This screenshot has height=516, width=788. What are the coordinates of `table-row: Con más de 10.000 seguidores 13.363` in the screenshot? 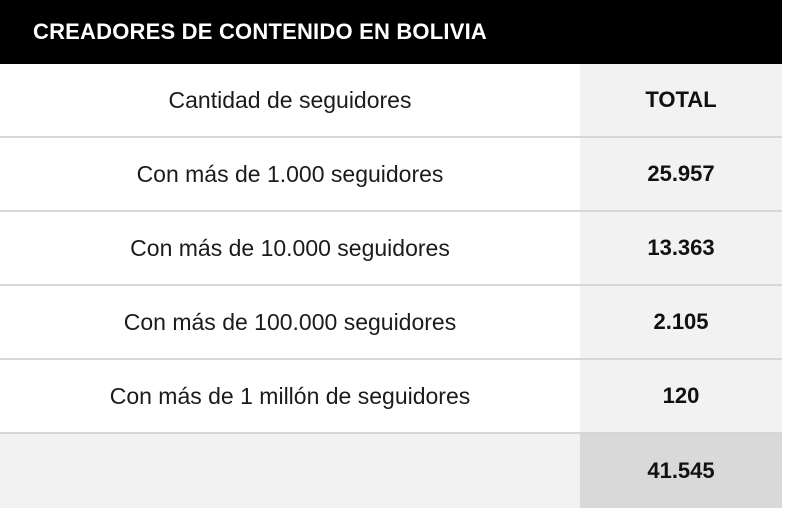 It's located at (391, 249).